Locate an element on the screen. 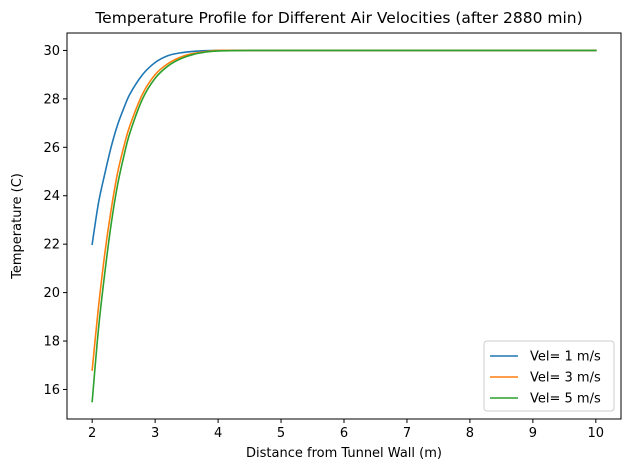  y-tick-label: 16 is located at coordinates (51, 390).